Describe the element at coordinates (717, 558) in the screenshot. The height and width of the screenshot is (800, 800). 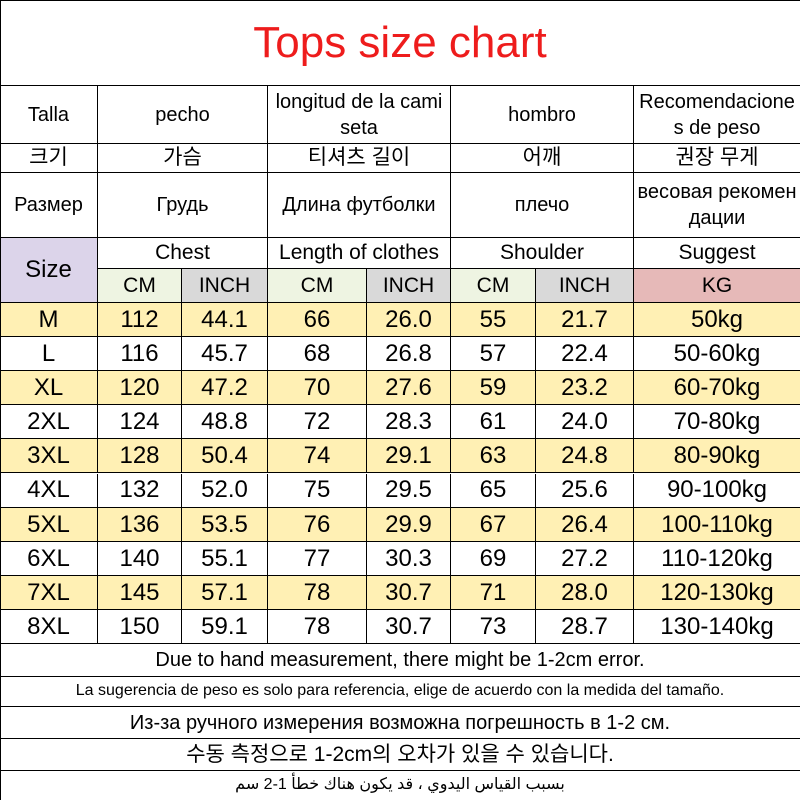
I see `value-cell: 110-120kg` at that location.